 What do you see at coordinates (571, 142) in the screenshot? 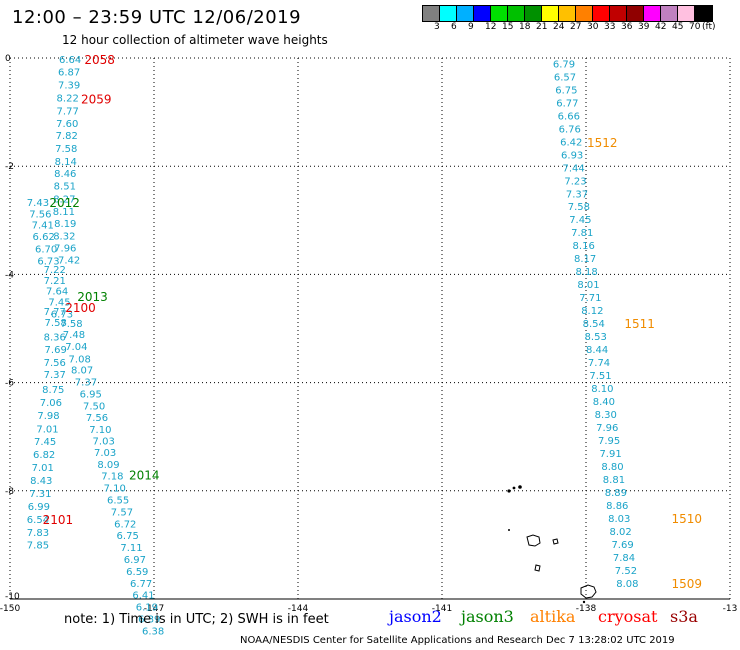
I see `wave-height-value: 6.42` at bounding box center [571, 142].